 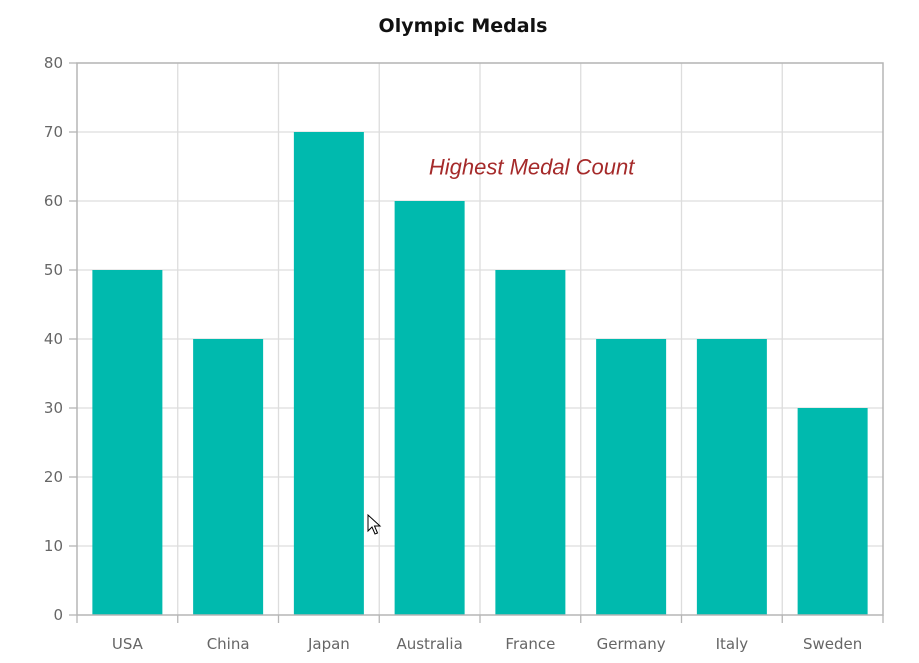 I want to click on x-tick-label: China, so click(x=228, y=644).